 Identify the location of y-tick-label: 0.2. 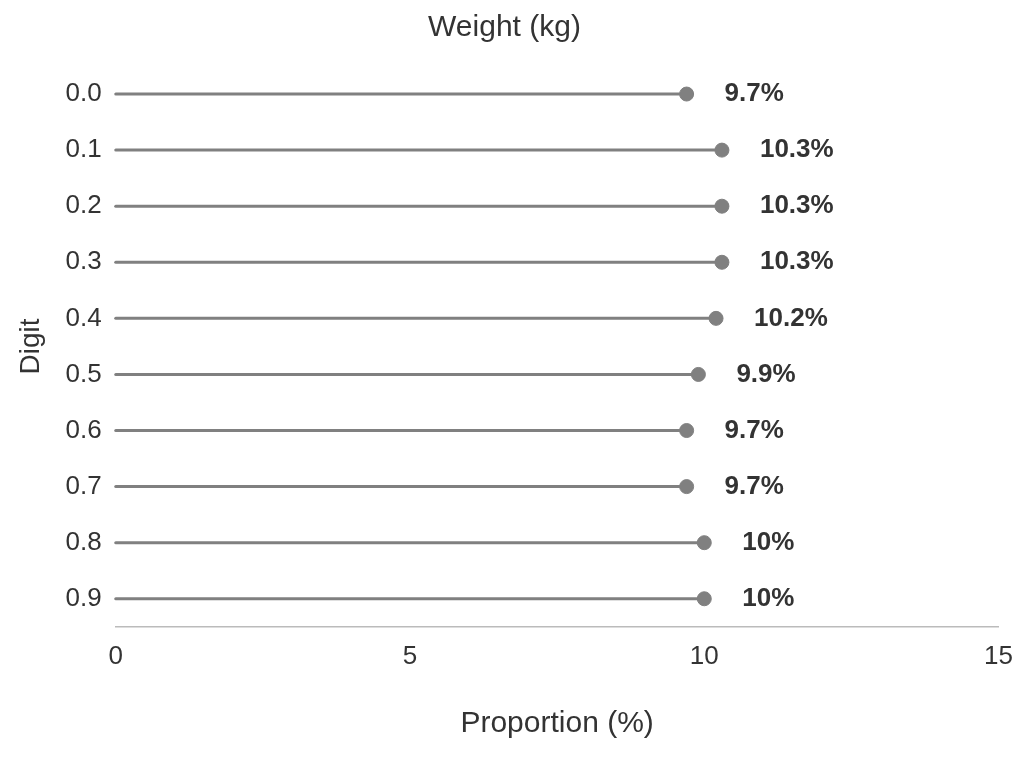
(83, 204).